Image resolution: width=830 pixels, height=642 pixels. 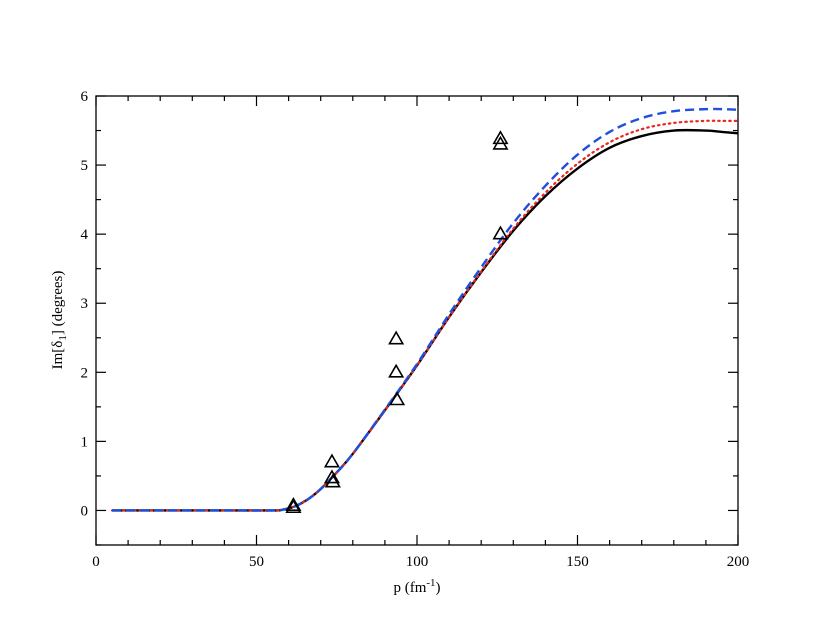 What do you see at coordinates (96, 562) in the screenshot?
I see `x-tick-label: 0` at bounding box center [96, 562].